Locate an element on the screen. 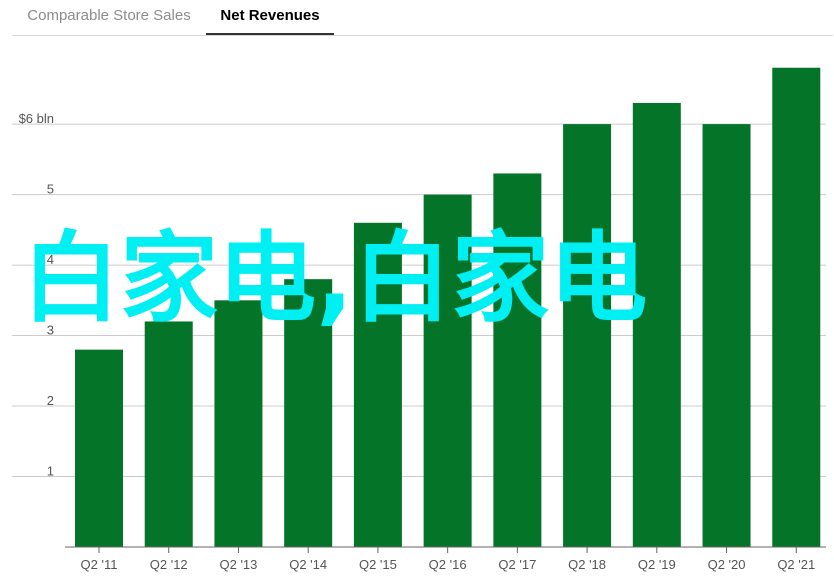 The width and height of the screenshot is (834, 581). x-tick-label: Q2 '15 is located at coordinates (378, 564).